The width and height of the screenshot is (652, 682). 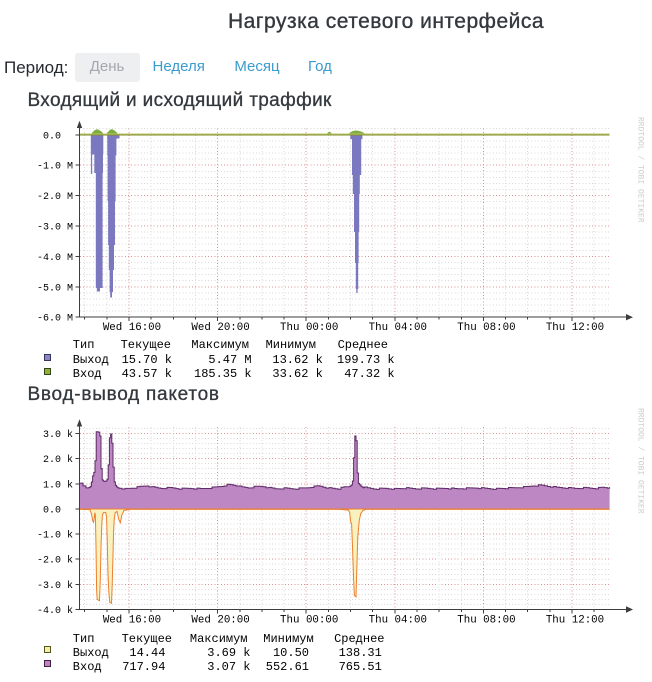 What do you see at coordinates (52, 435) in the screenshot?
I see `svg-text: 3.0` at bounding box center [52, 435].